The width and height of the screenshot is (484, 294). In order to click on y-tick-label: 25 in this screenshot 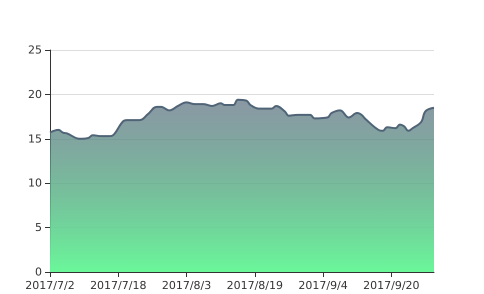, I will do `click(35, 50)`.